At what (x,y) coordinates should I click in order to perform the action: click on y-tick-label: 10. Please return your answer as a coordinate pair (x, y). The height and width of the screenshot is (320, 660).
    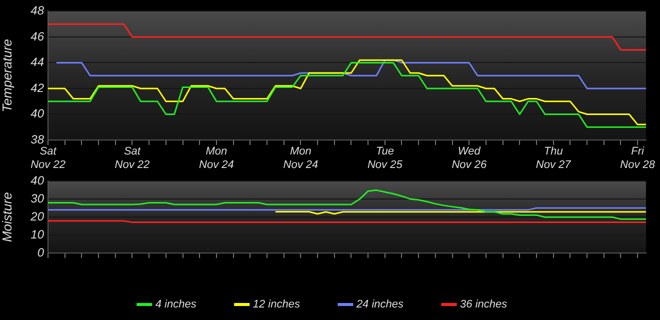
    Looking at the image, I should click on (37, 234).